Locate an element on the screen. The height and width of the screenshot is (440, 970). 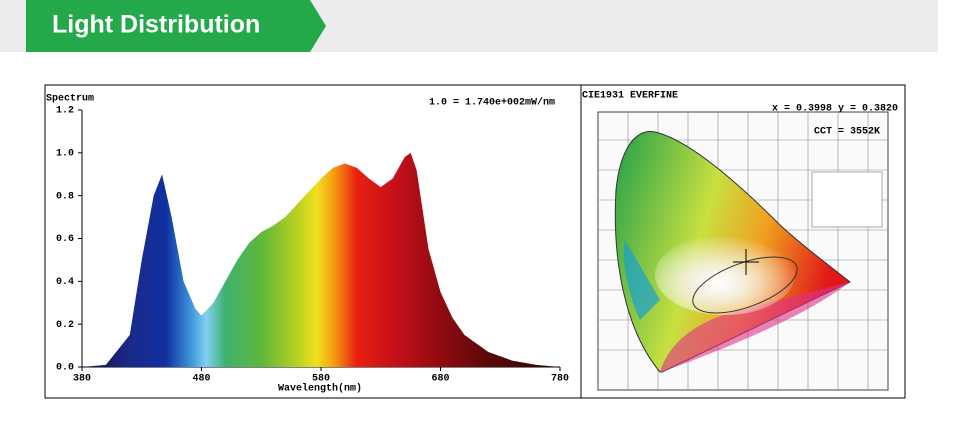
y-tick-label: 0.4 is located at coordinates (65, 282).